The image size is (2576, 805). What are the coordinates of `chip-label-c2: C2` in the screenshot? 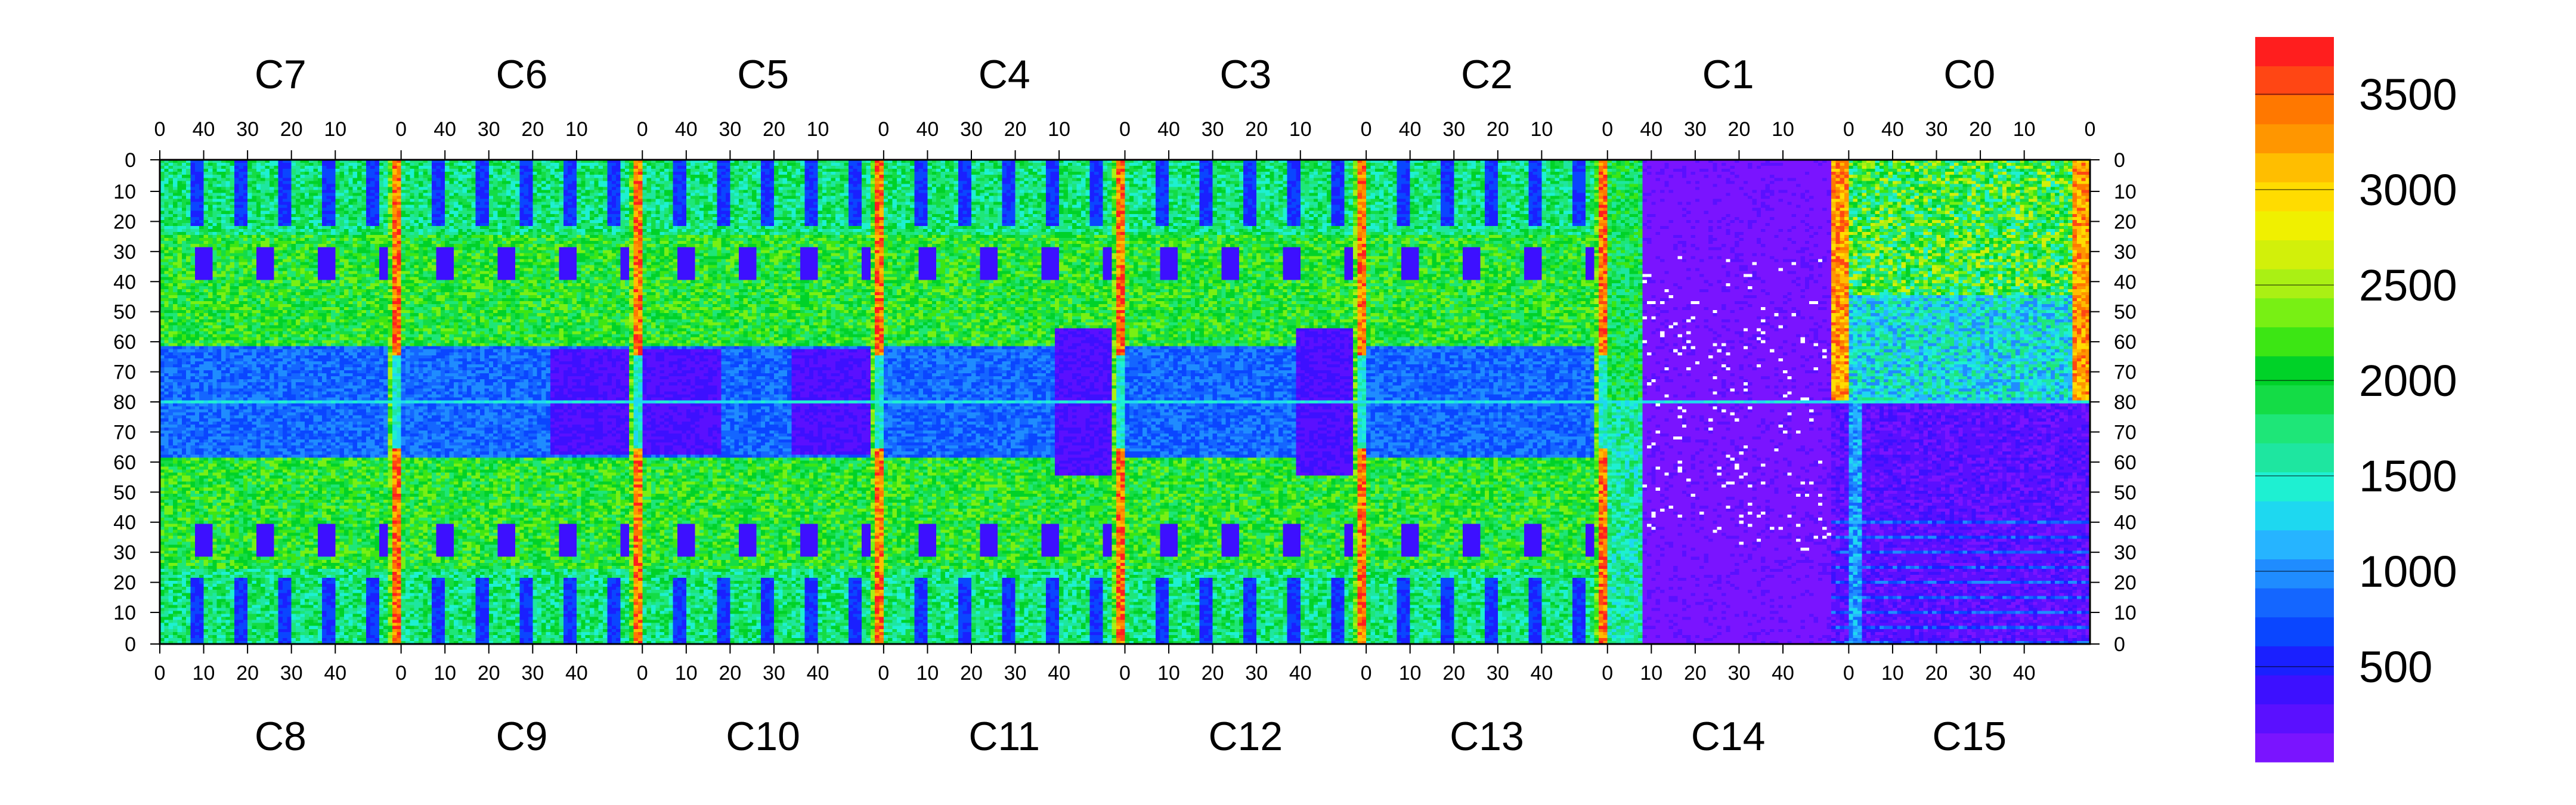 It's located at (1487, 74).